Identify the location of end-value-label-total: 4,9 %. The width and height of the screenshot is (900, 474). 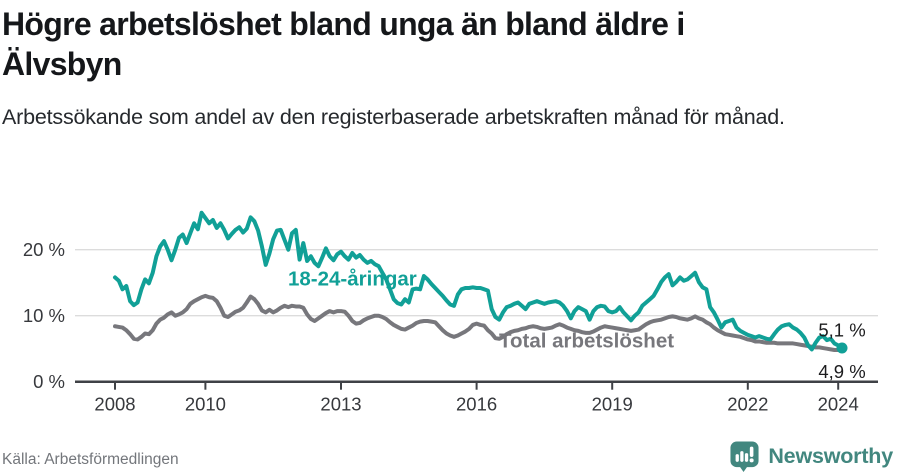
(841, 371).